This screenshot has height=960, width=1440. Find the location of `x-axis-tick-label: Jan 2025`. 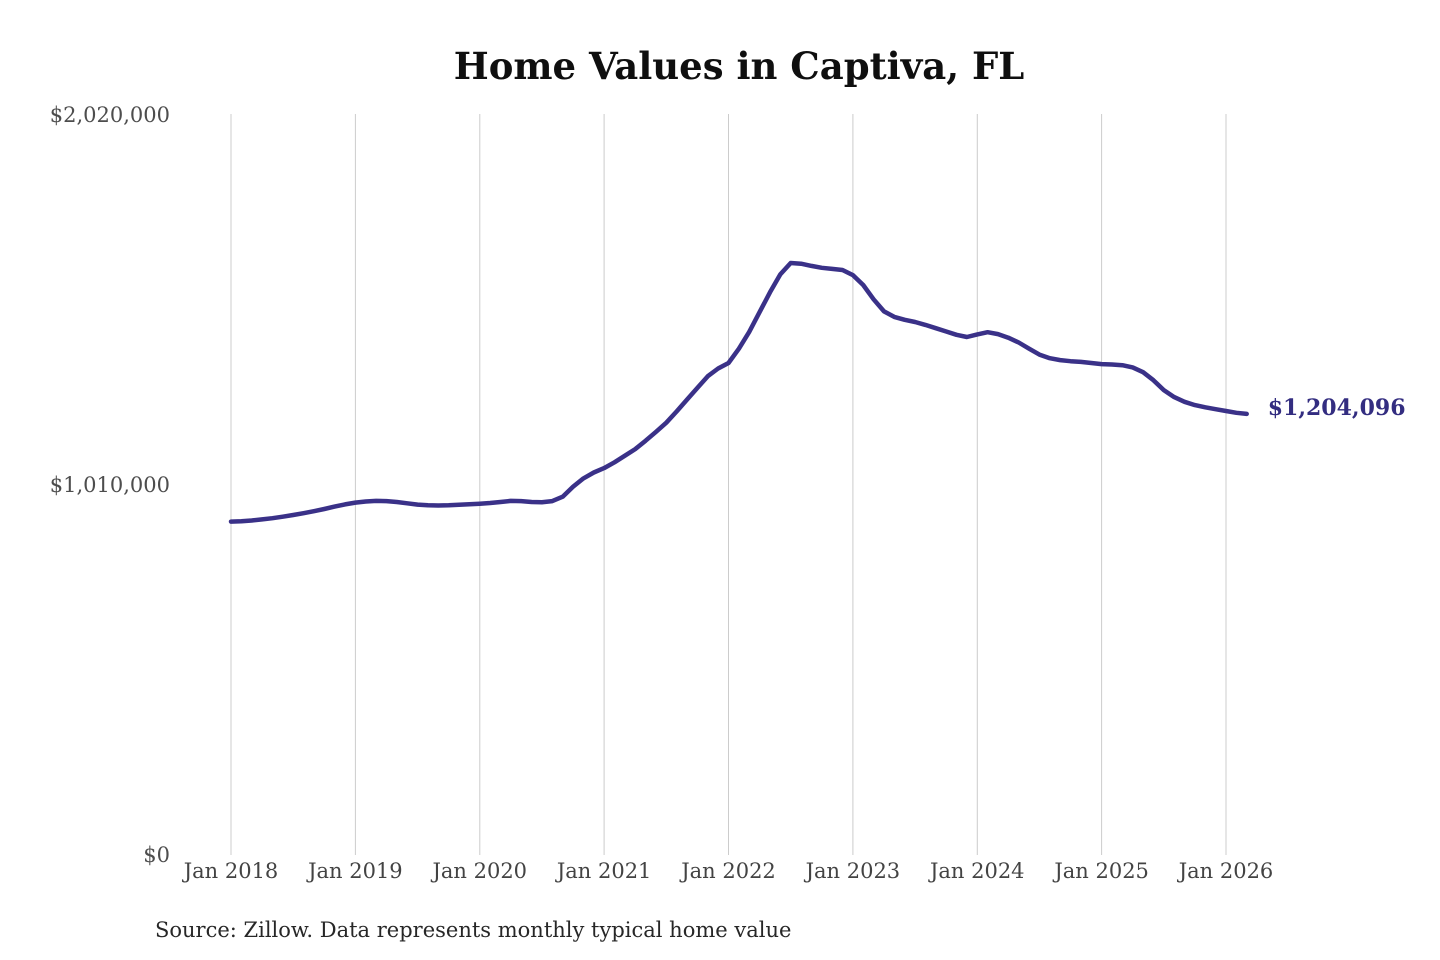

x-axis-tick-label: Jan 2025 is located at coordinates (1101, 871).